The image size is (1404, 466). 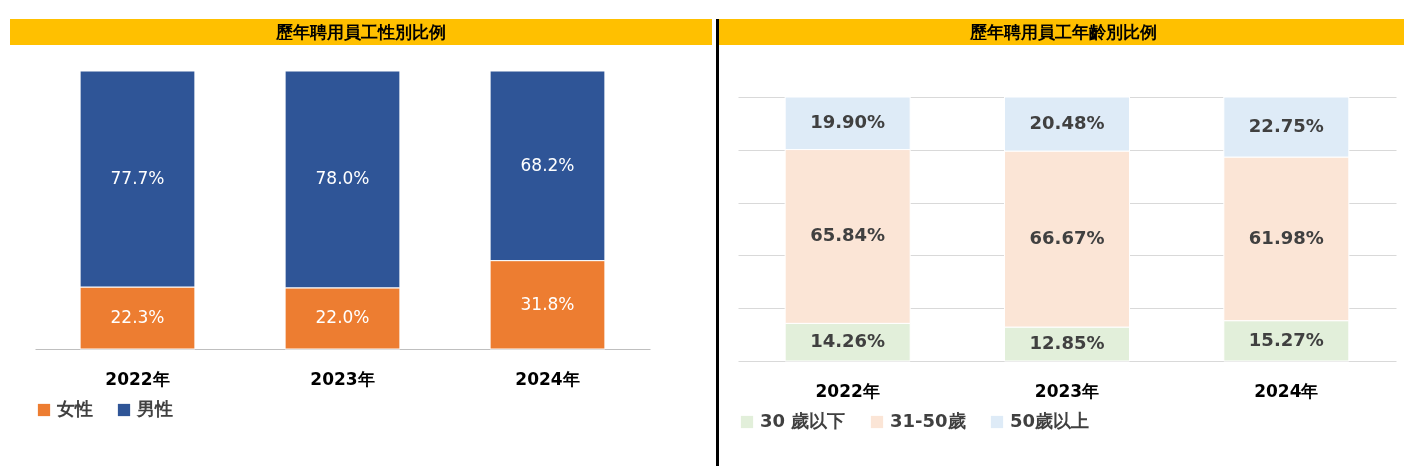 What do you see at coordinates (848, 122) in the screenshot?
I see `data-label: 19.90%` at bounding box center [848, 122].